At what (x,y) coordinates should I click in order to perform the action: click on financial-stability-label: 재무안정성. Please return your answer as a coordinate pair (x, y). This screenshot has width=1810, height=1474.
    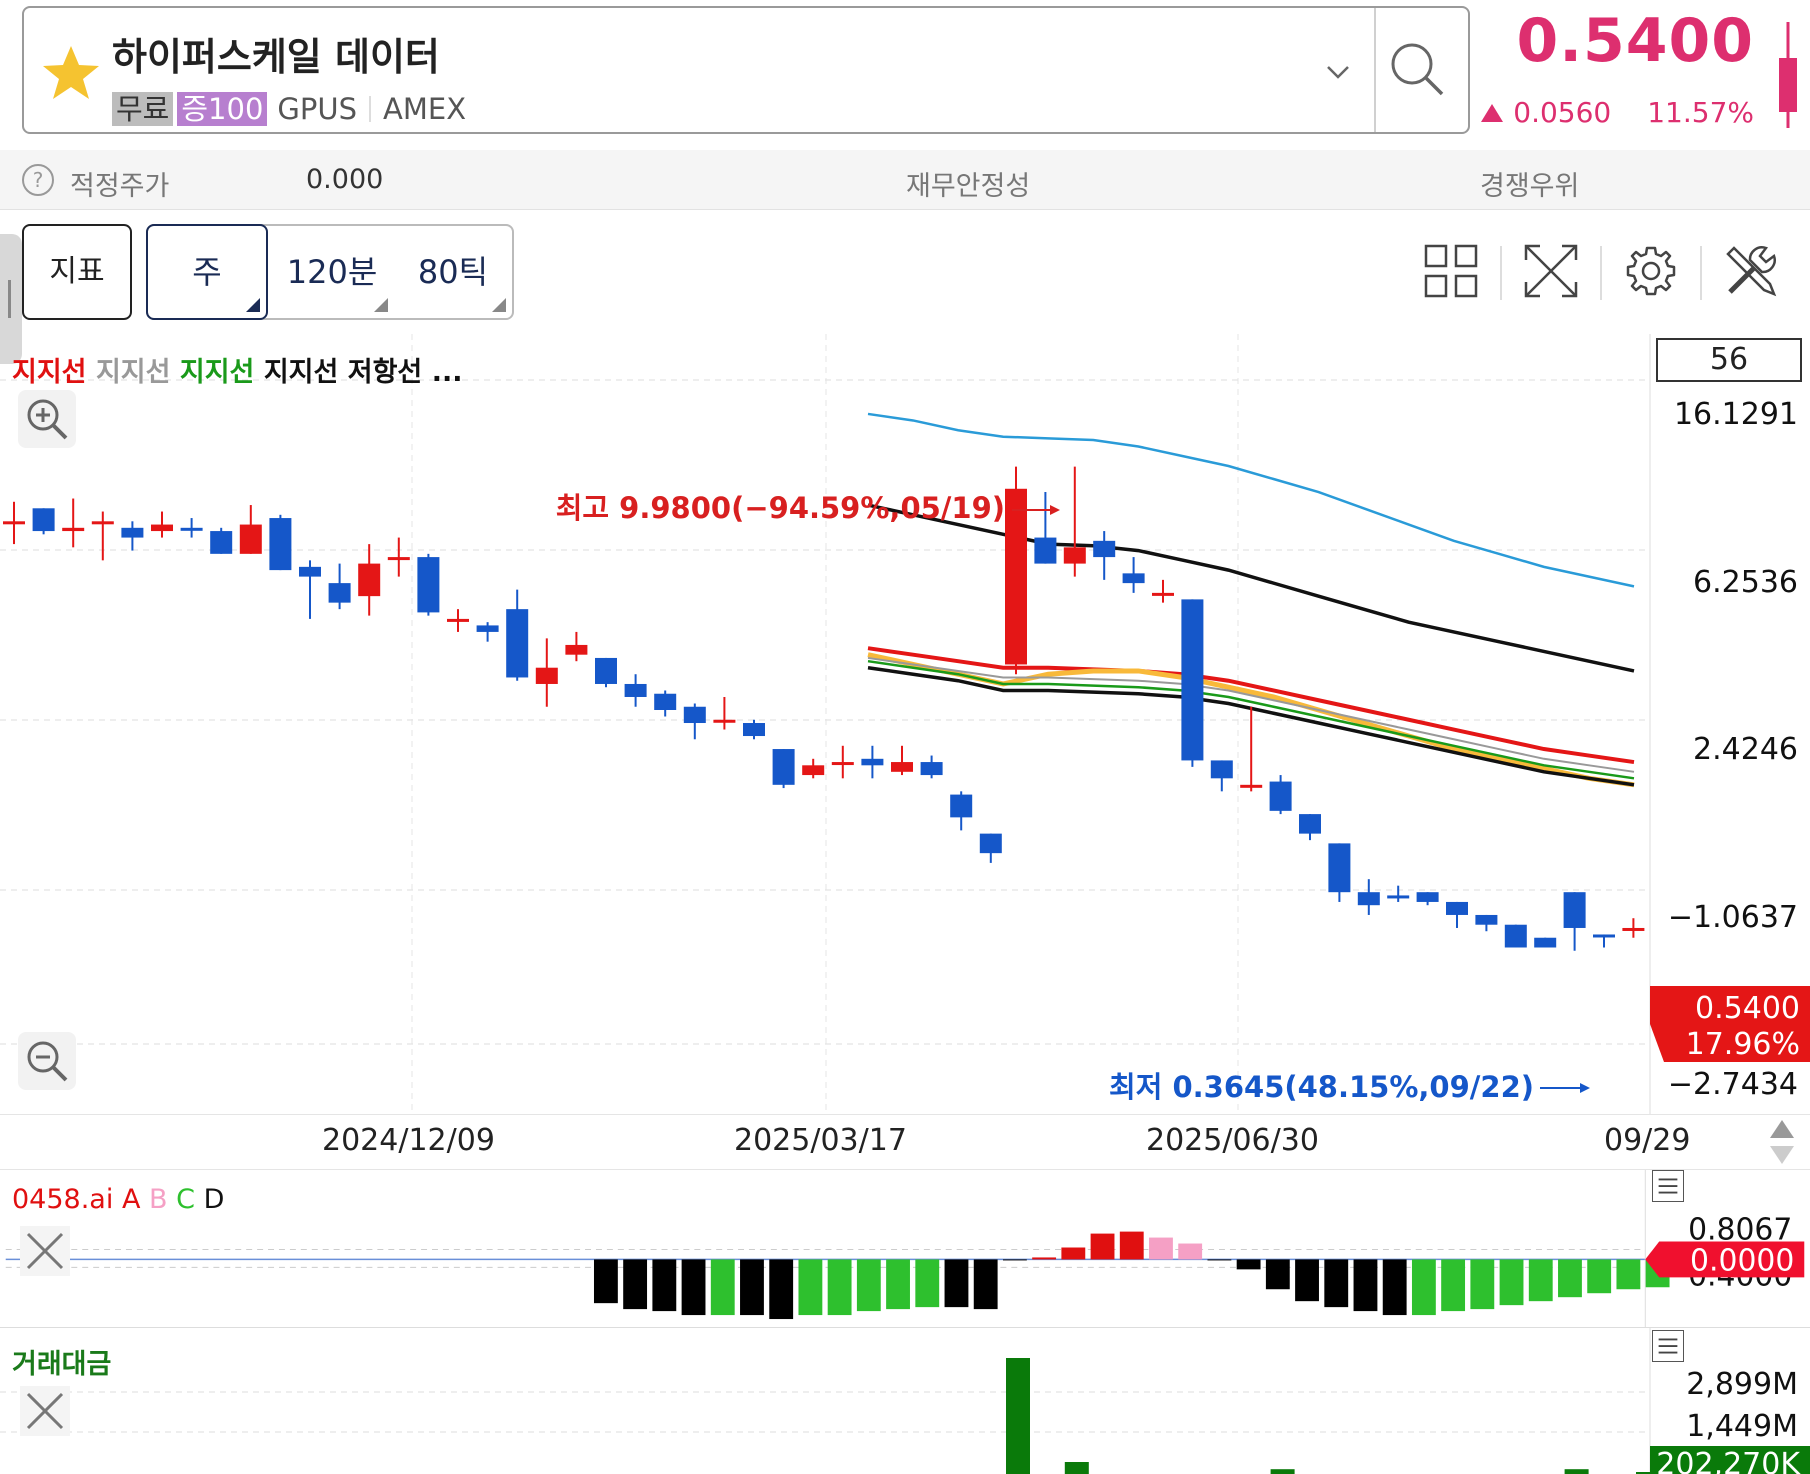
    Looking at the image, I should click on (968, 186).